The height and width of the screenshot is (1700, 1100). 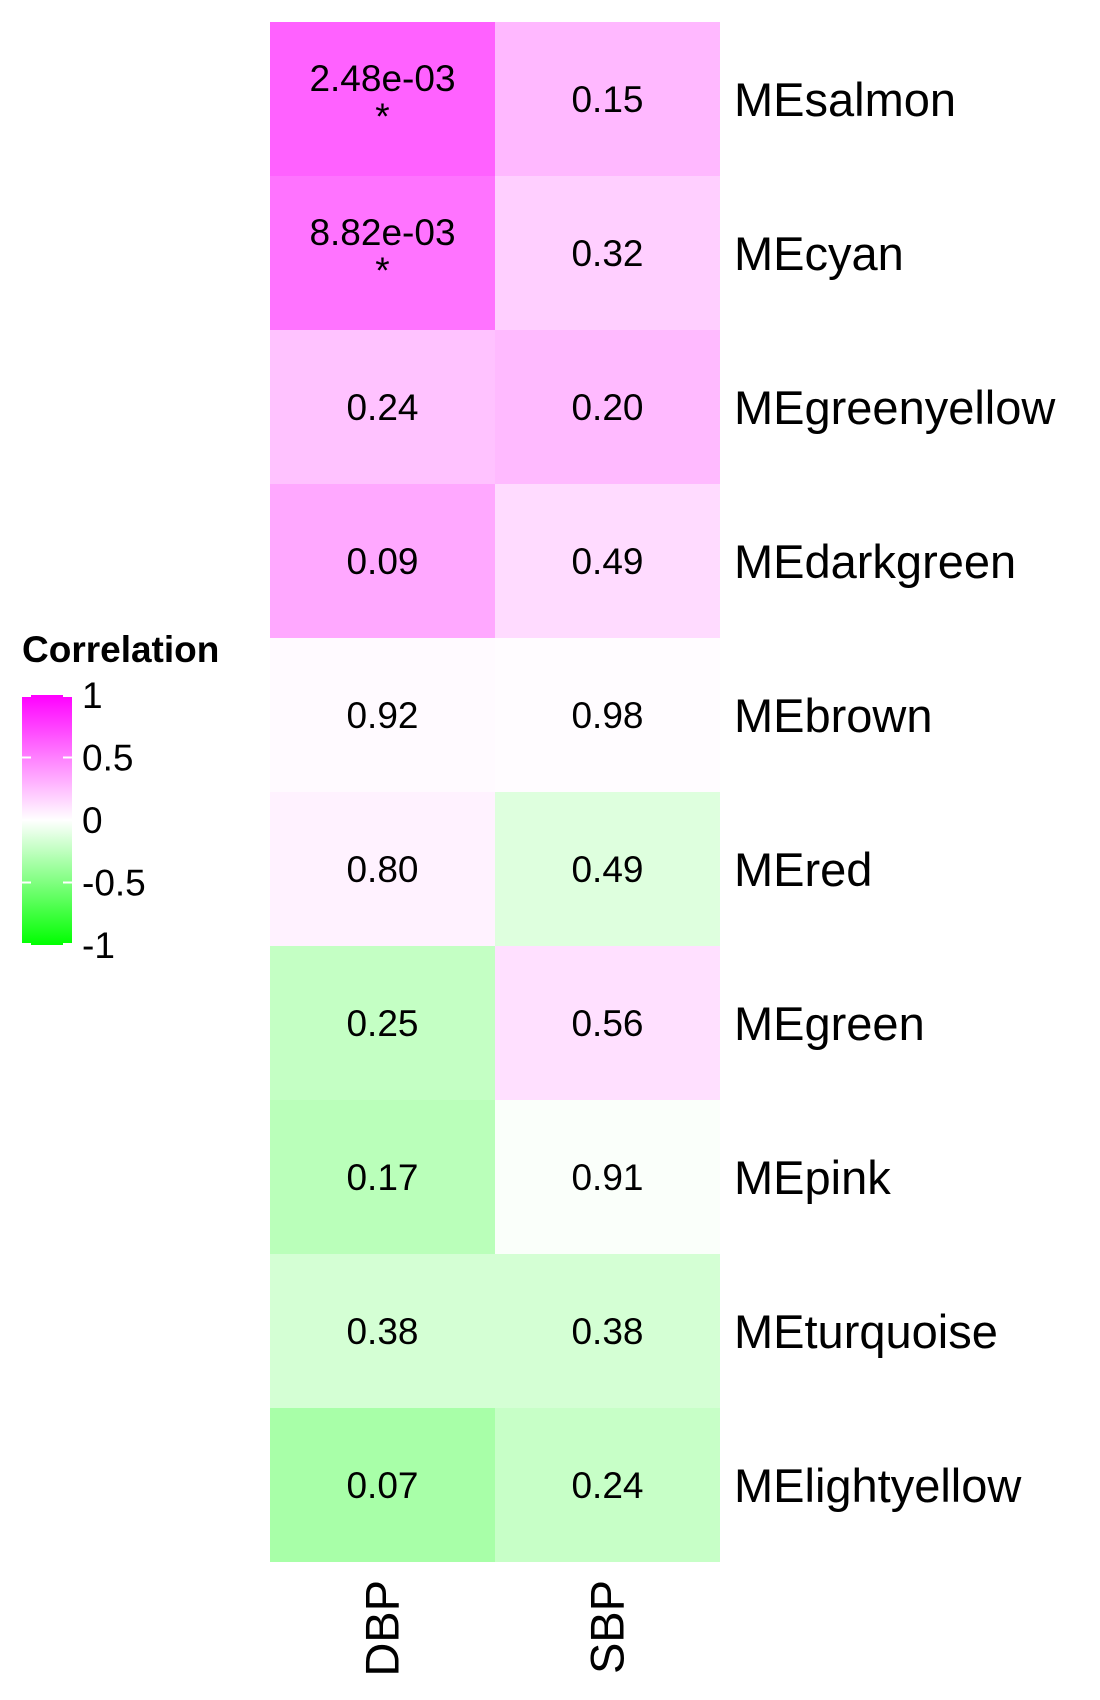 What do you see at coordinates (382, 232) in the screenshot?
I see `cell-value-label: 8.82e-03` at bounding box center [382, 232].